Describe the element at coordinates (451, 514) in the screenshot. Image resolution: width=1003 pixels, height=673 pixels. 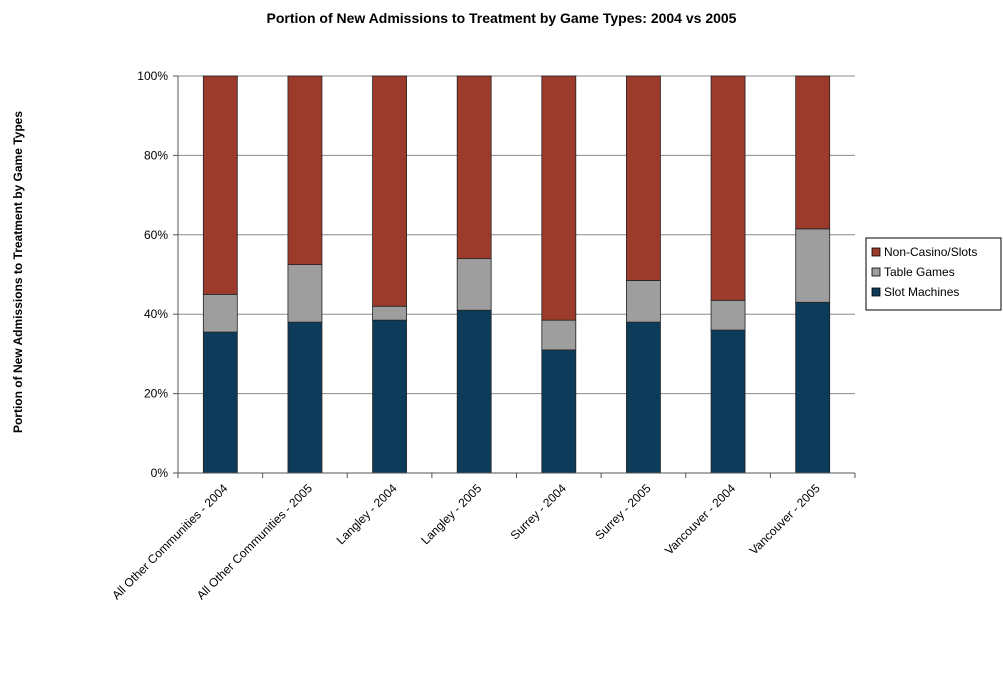
I see `x-tick-label: Langley - 2005` at that location.